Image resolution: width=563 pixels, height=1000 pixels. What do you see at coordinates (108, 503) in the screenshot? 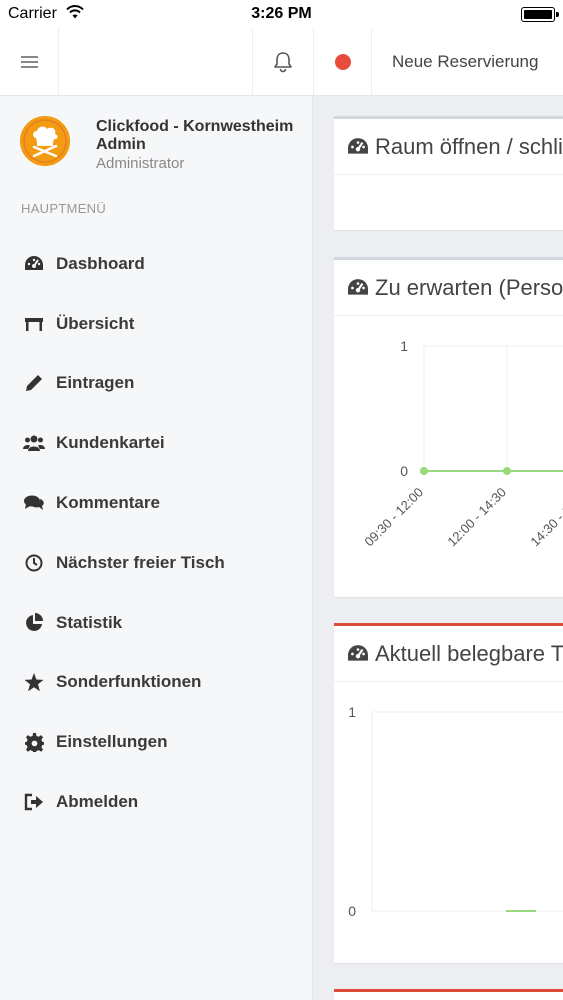
I see `menu-item-label: Kommentare` at bounding box center [108, 503].